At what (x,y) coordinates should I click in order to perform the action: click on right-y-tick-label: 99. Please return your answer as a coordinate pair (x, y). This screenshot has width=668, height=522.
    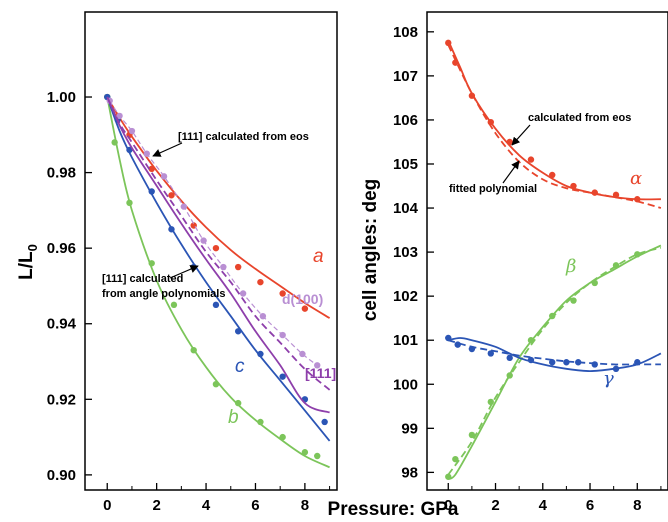
    Looking at the image, I should click on (409, 428).